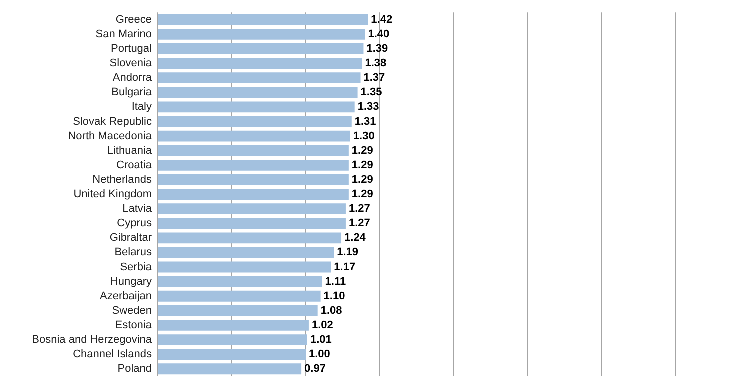  What do you see at coordinates (335, 282) in the screenshot?
I see `data-label: 1.11` at bounding box center [335, 282].